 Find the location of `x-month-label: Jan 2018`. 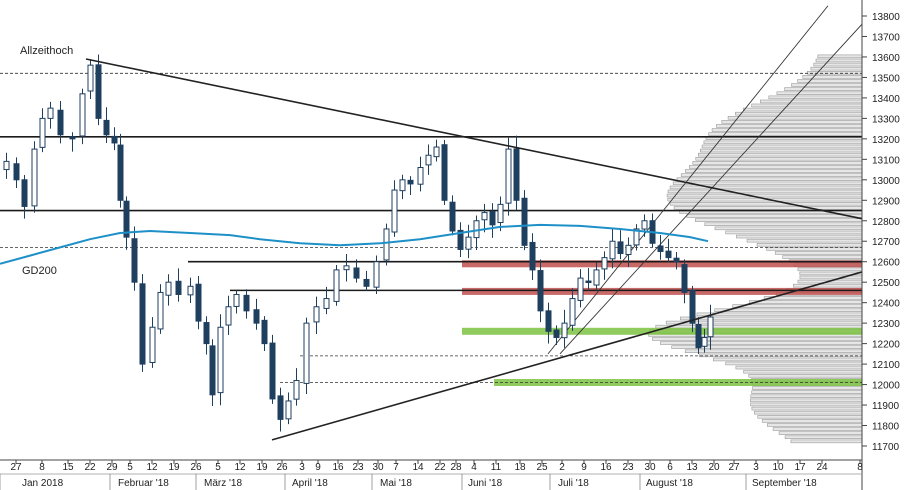

x-month-label: Jan 2018 is located at coordinates (43, 483).